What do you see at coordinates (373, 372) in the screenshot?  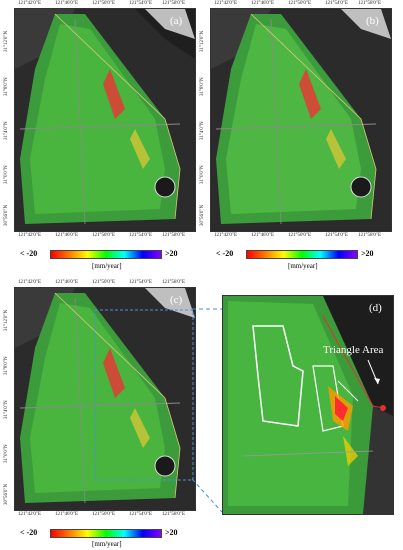 I see `triangle-area-arrow` at bounding box center [373, 372].